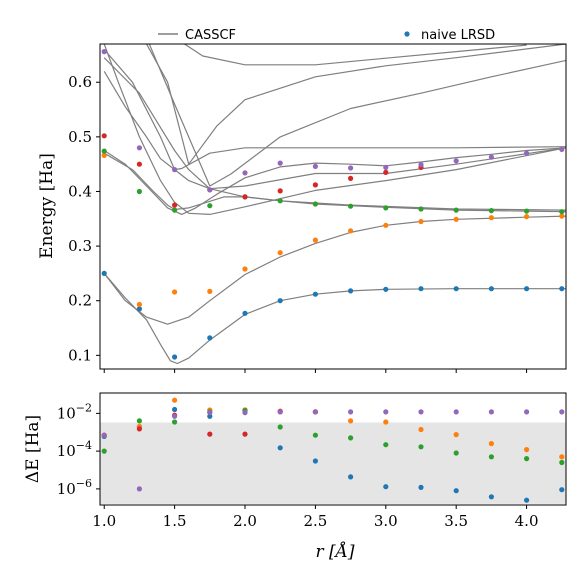 The image size is (581, 581). I want to click on legend-point-swatch, so click(407, 34).